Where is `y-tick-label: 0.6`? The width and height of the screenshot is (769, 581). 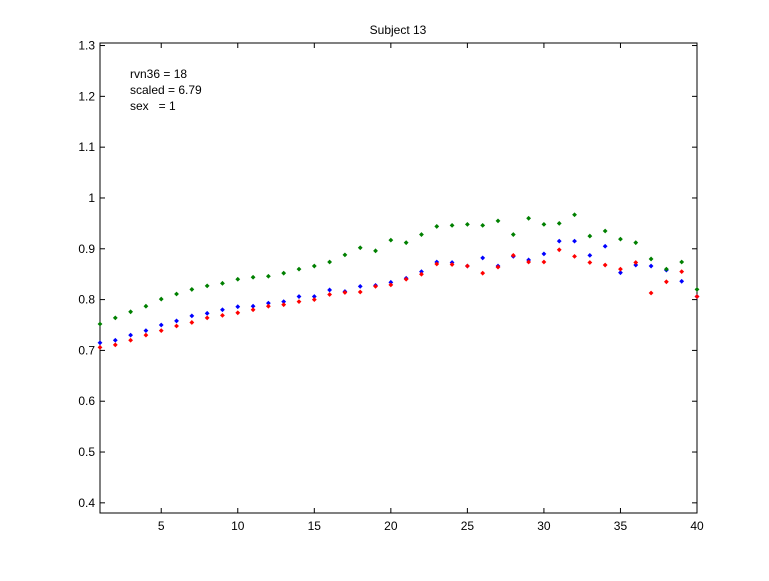
y-tick-label: 0.6 is located at coordinates (86, 401).